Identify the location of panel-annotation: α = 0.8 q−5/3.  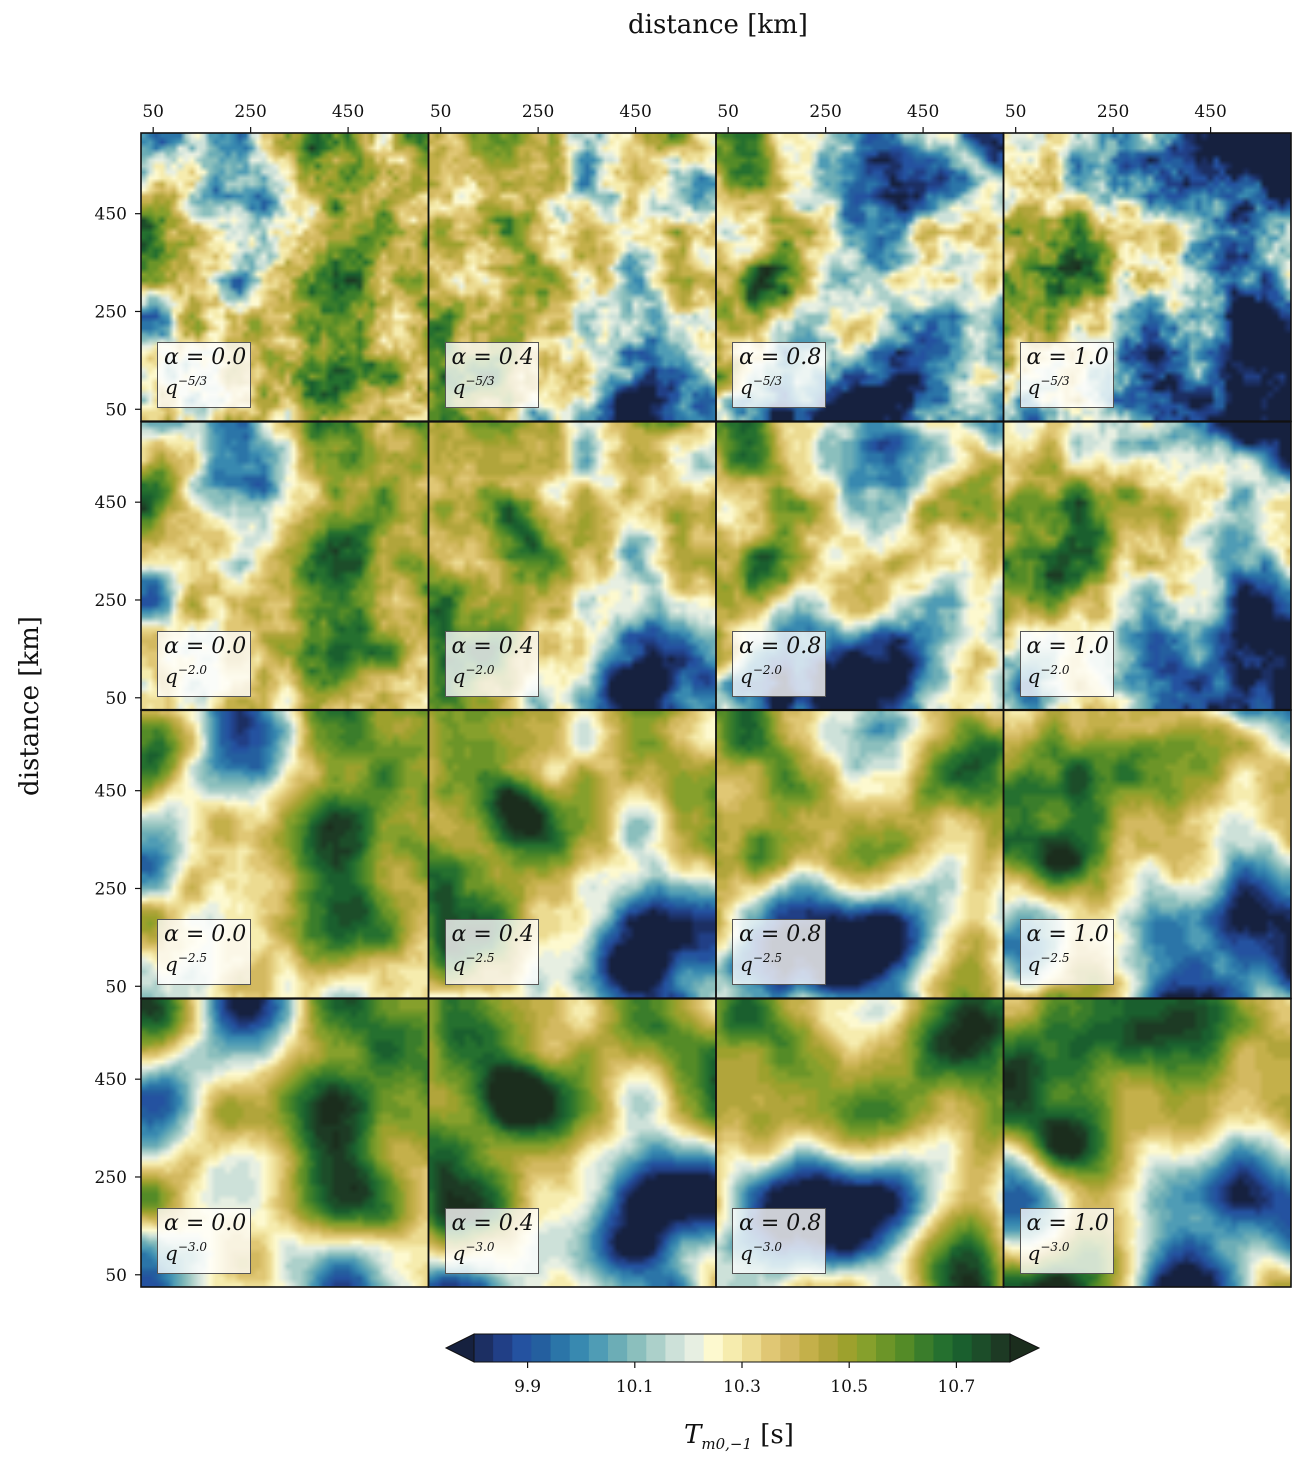
(779, 375).